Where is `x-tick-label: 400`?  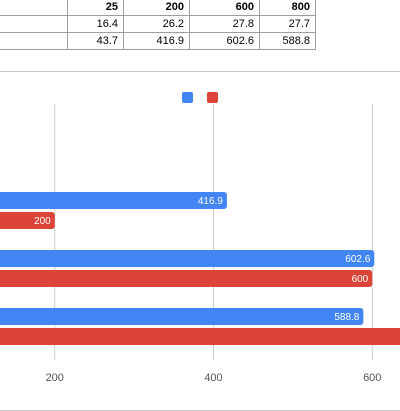 x-tick-label: 400 is located at coordinates (213, 378).